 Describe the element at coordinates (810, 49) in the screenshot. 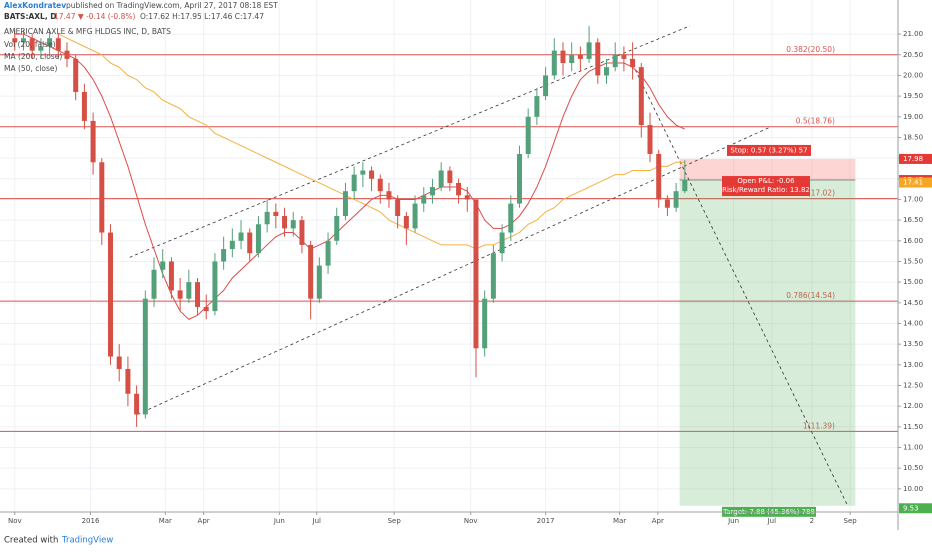

I see `fib-label: 0.382(20.50)` at that location.